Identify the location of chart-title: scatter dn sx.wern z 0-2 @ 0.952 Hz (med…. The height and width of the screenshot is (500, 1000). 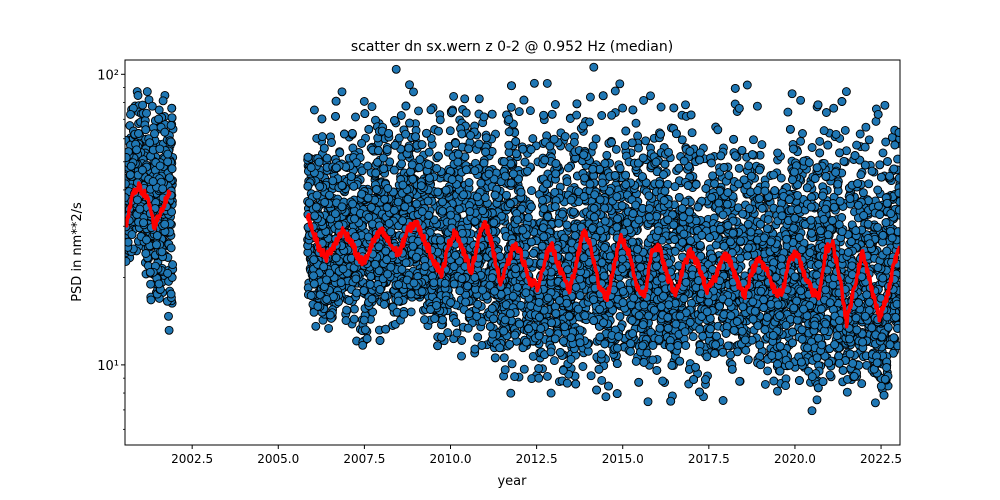
(512, 47).